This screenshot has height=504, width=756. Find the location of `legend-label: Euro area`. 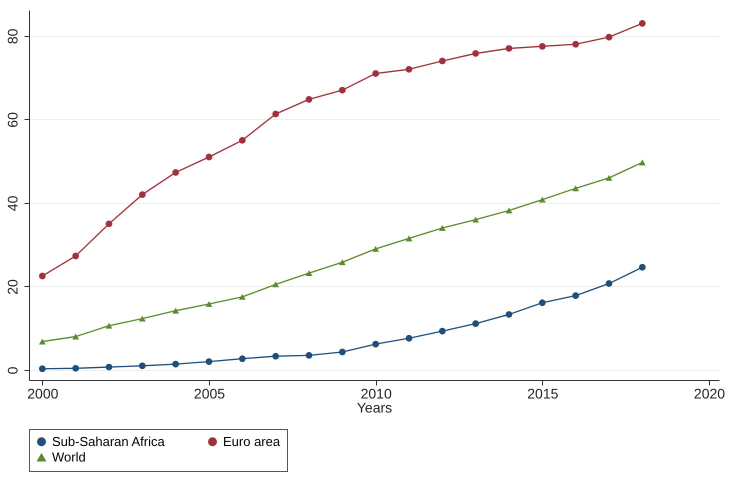

legend-label: Euro area is located at coordinates (252, 441).